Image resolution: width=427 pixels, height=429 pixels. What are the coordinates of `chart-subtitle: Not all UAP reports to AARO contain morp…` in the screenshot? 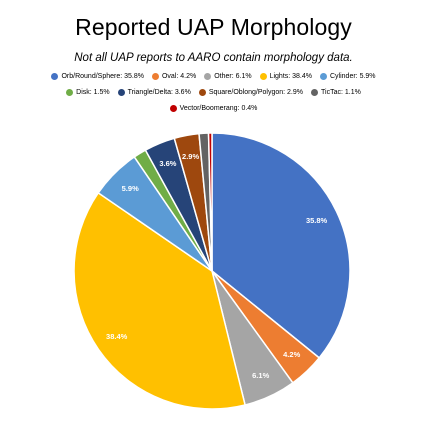 It's located at (213, 58).